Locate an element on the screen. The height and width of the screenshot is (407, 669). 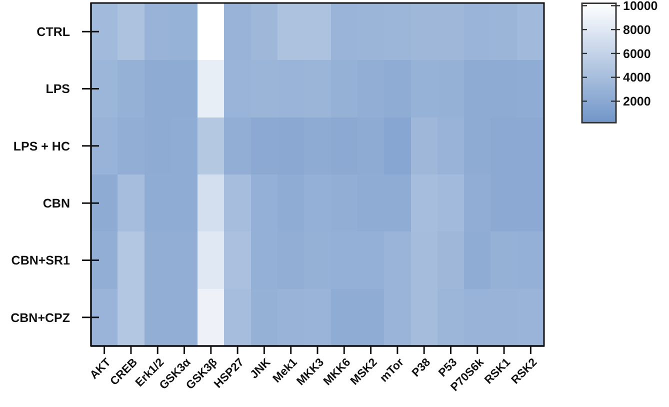
y-tick-label: CBN is located at coordinates (56, 203).